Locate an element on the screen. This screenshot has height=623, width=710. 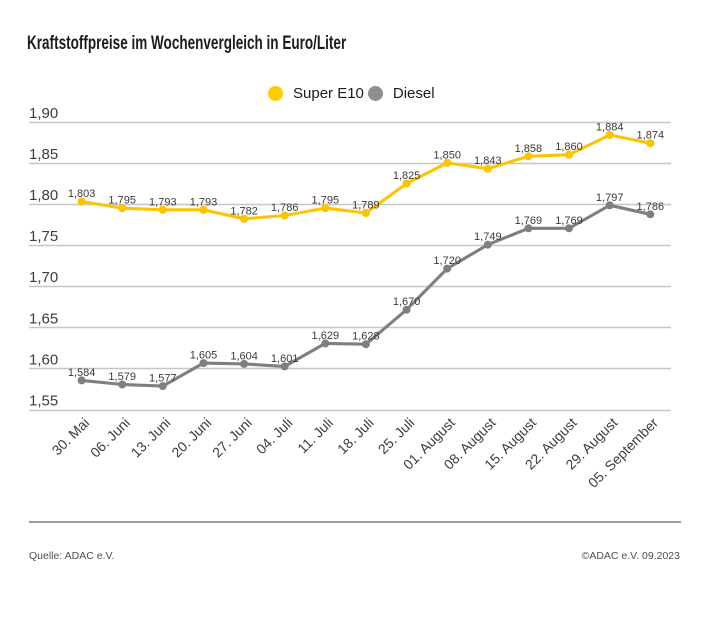
svg-text: 1,850 is located at coordinates (447, 155).